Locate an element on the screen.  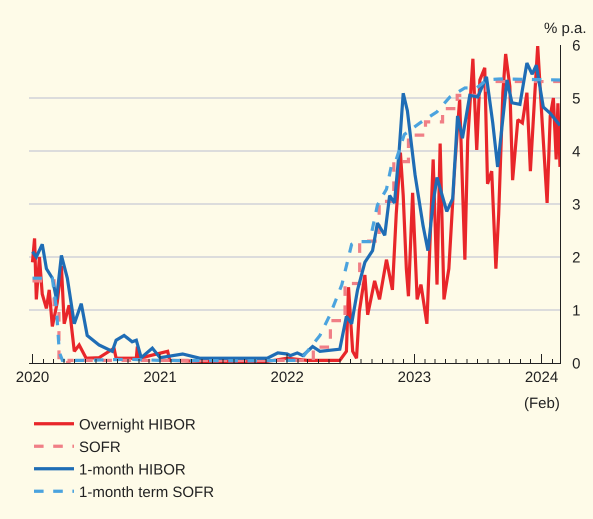
y-tick-label: 0 is located at coordinates (576, 363).